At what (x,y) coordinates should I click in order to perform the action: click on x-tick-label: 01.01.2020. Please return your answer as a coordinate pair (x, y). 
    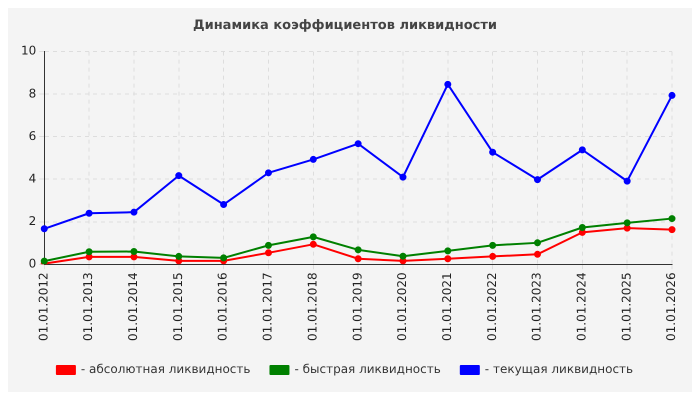
    Looking at the image, I should click on (402, 307).